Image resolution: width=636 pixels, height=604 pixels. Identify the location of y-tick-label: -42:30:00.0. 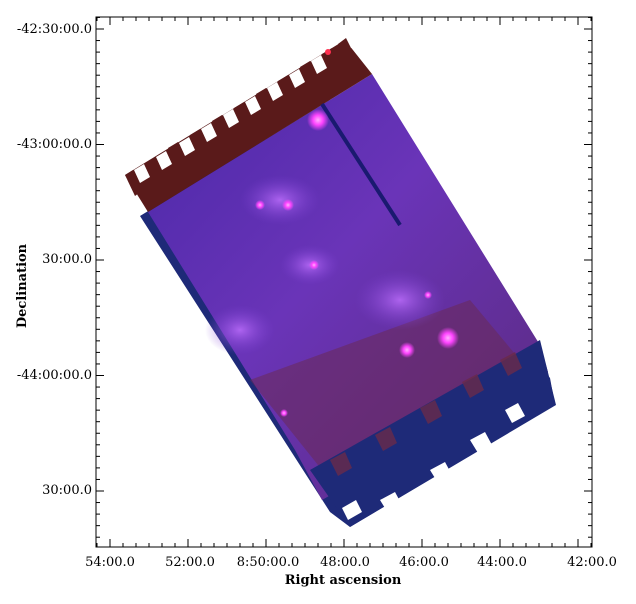
(54, 29).